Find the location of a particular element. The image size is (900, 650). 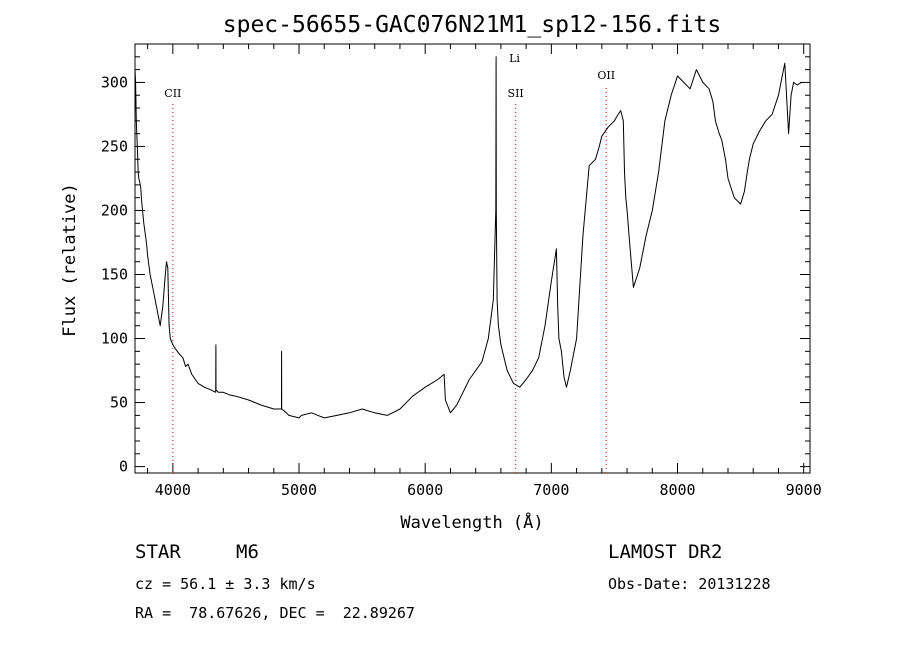

spectral-line-cii-label: CII is located at coordinates (172, 93).